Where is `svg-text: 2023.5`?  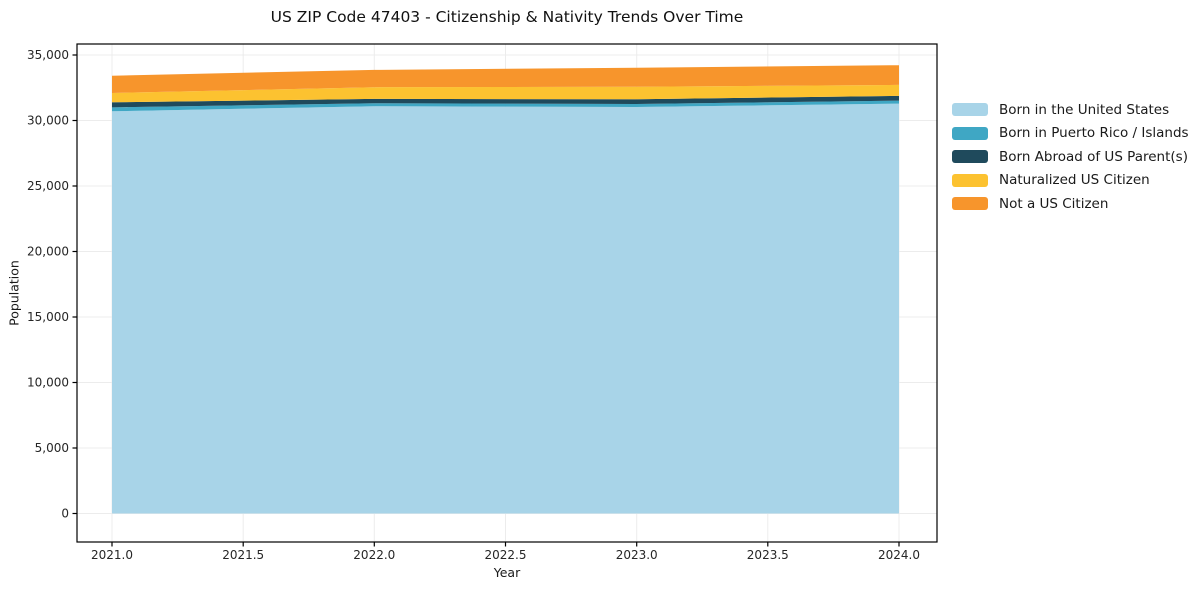
svg-text: 2023.5 is located at coordinates (768, 555).